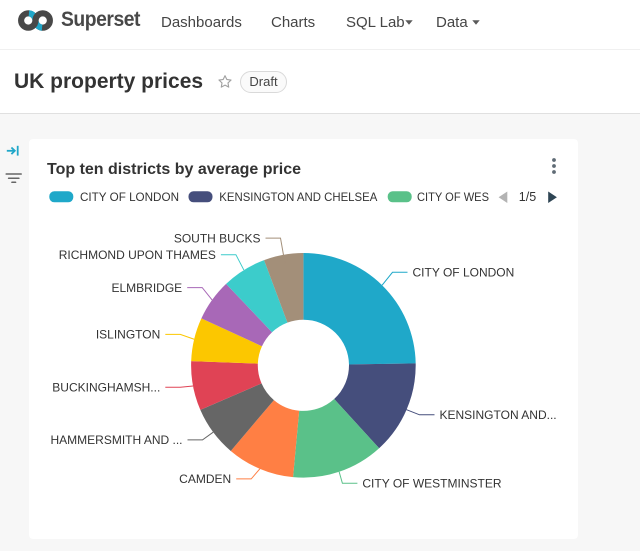  I want to click on svg-text: ELMBRIDGE, so click(147, 288).